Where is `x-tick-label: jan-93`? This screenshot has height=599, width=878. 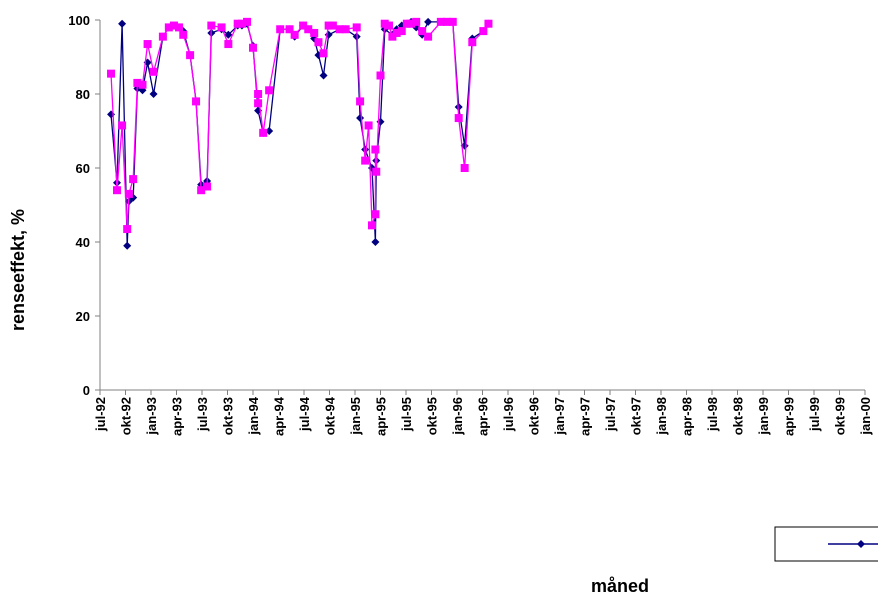 x-tick-label: jan-93 is located at coordinates (151, 416).